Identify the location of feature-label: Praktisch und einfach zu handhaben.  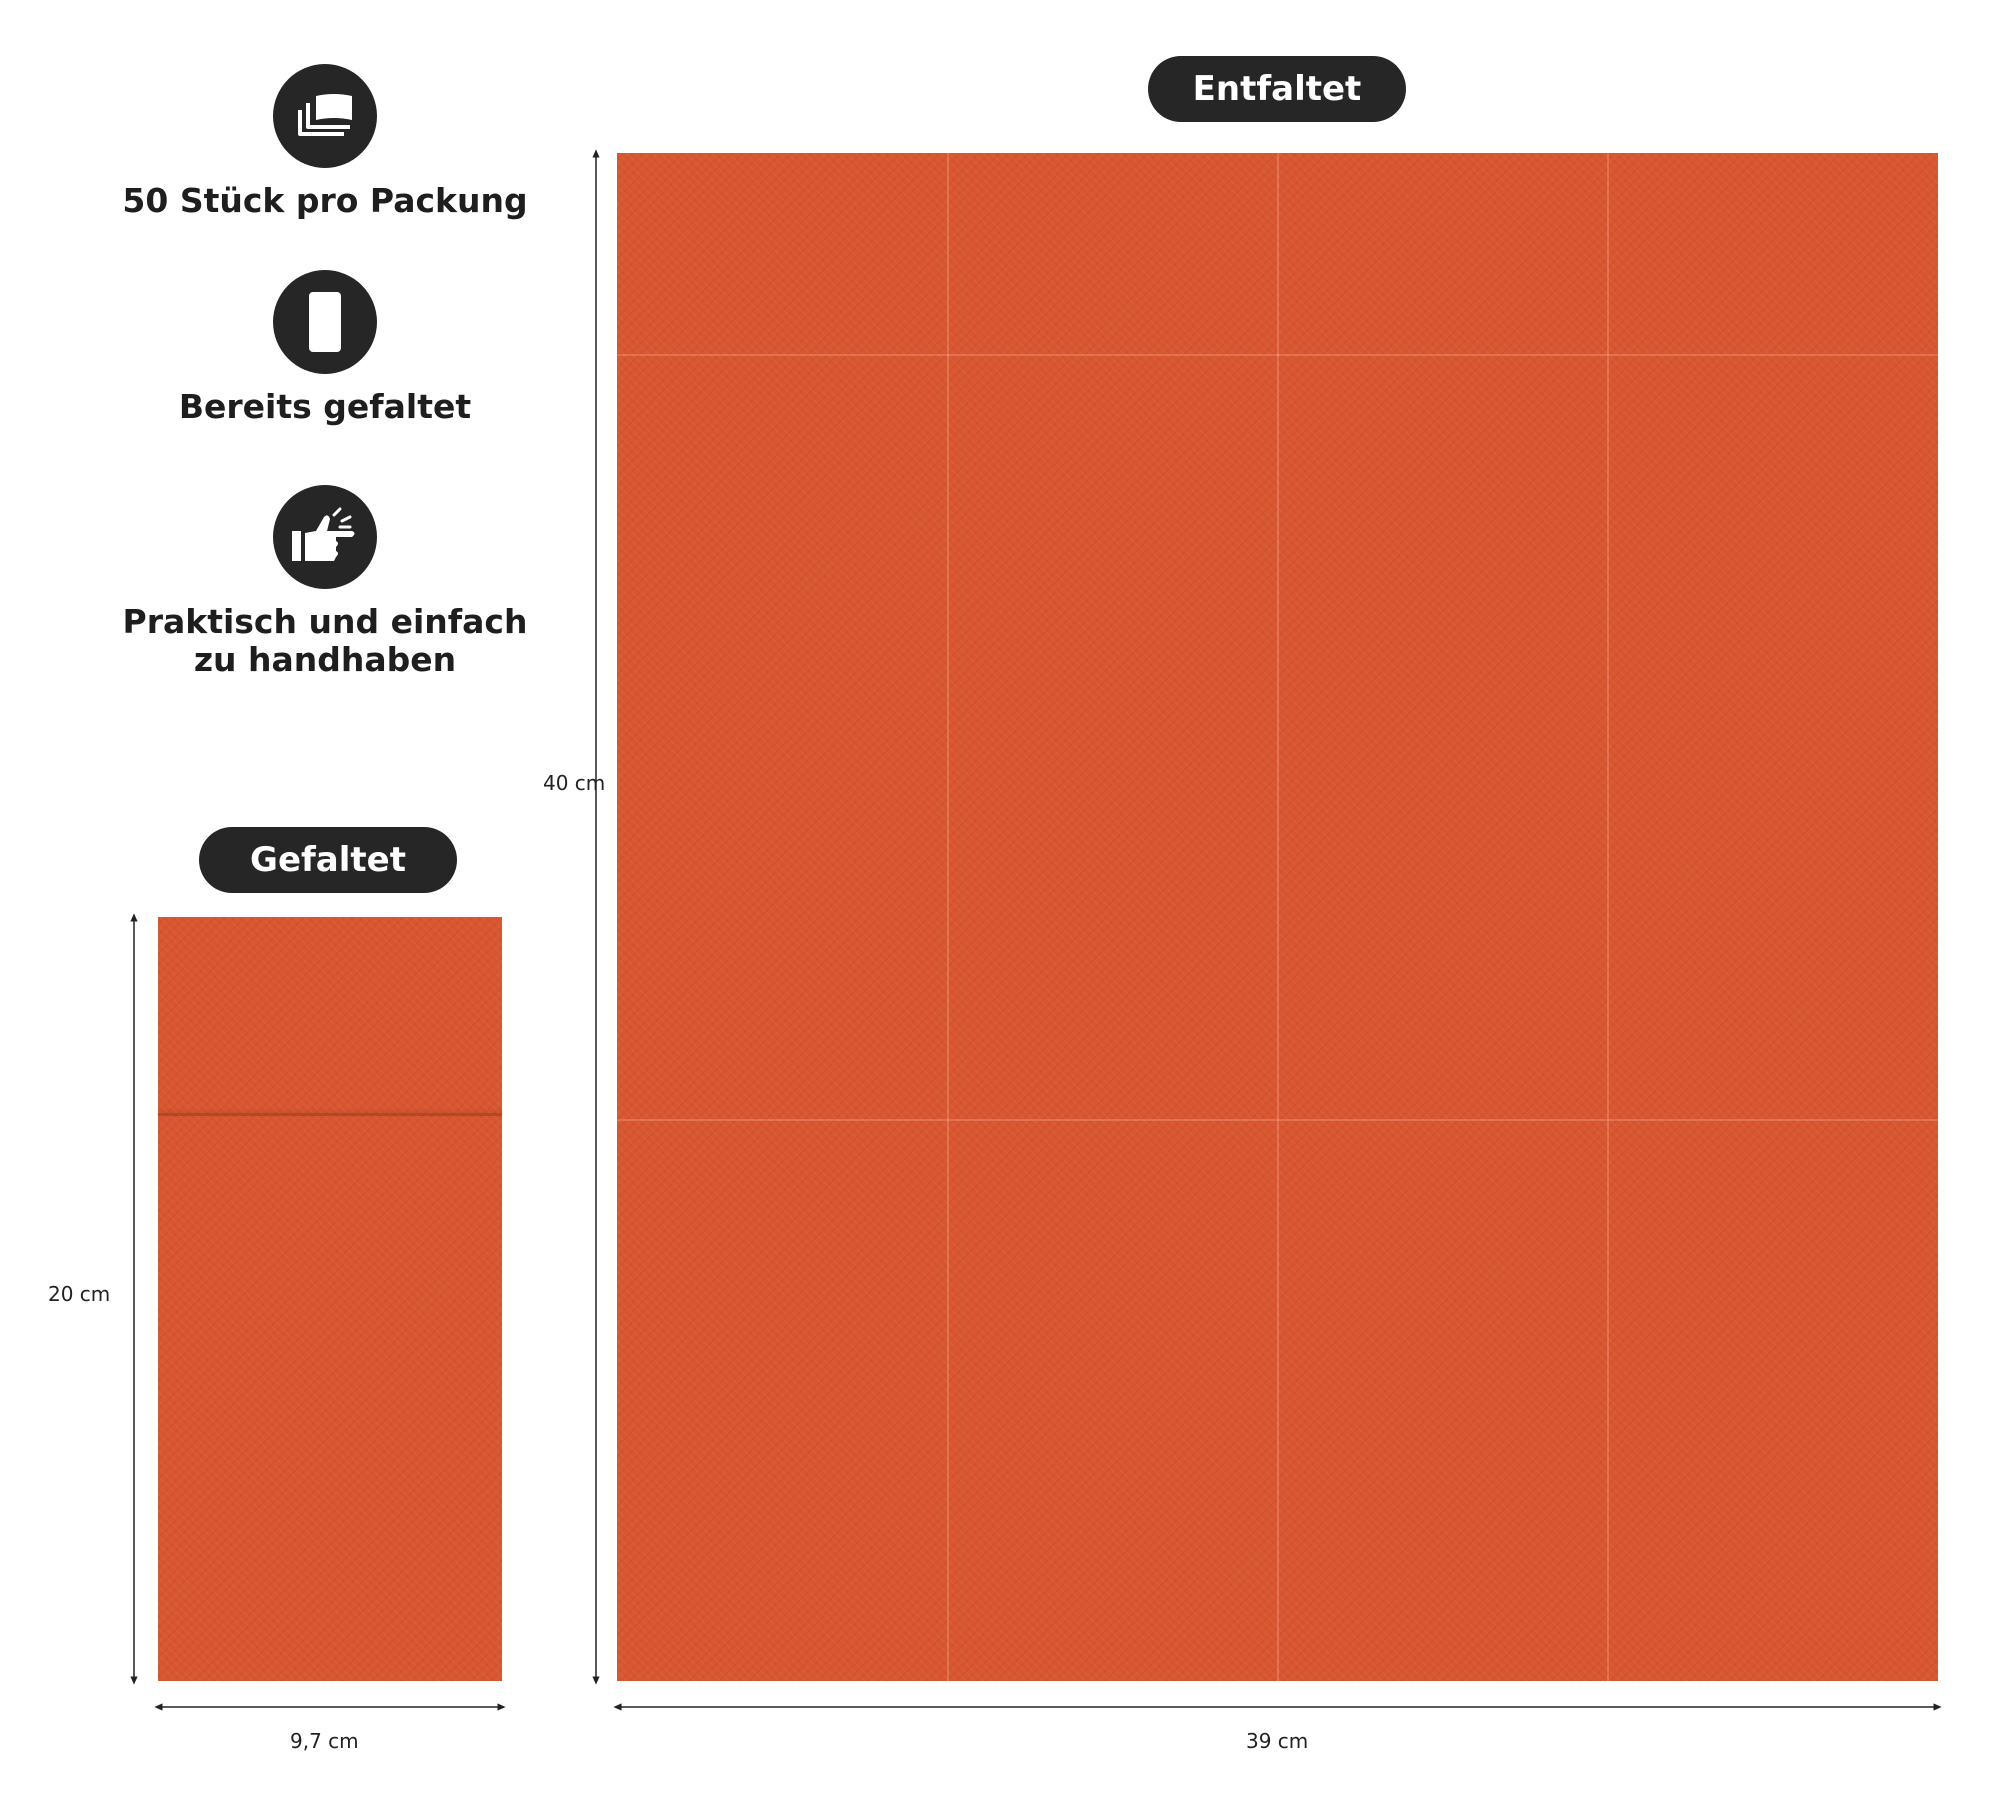
(325, 641).